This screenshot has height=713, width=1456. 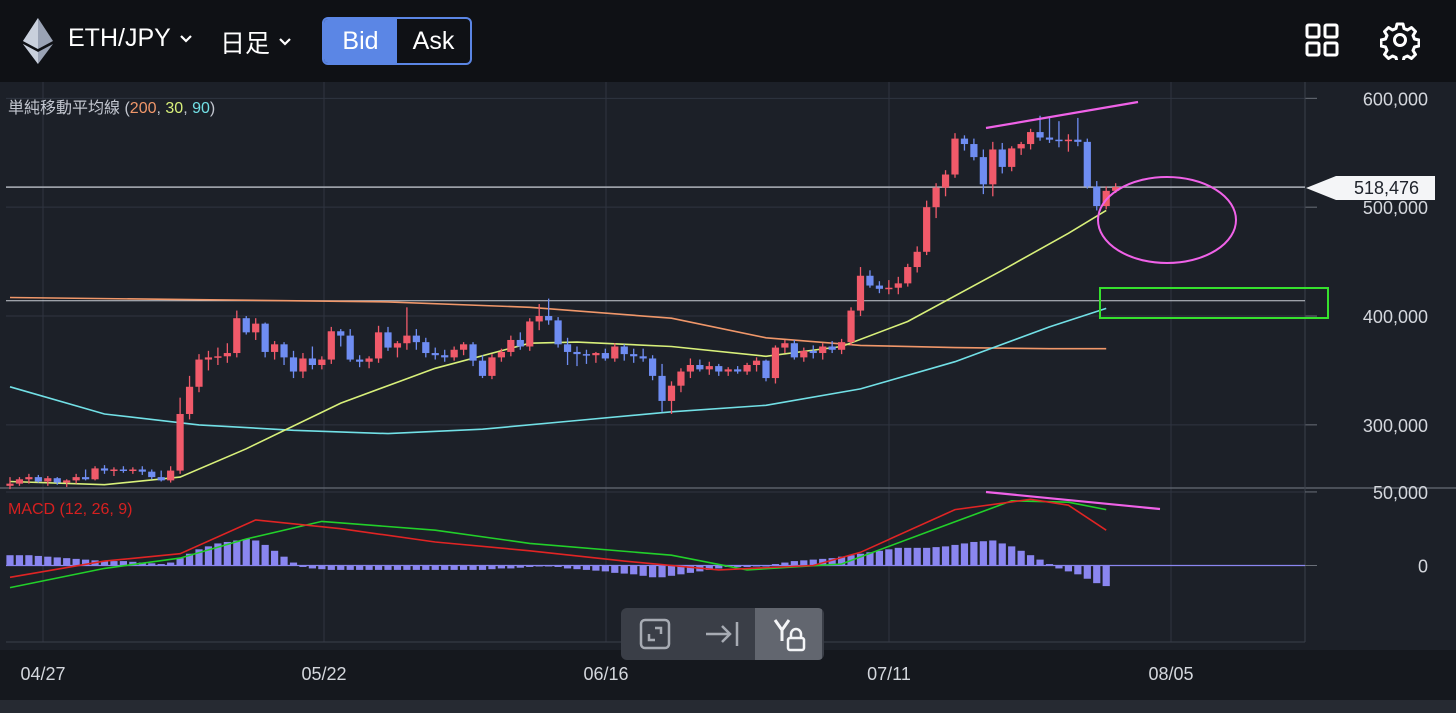 I want to click on bid-button: Bid, so click(x=360, y=41).